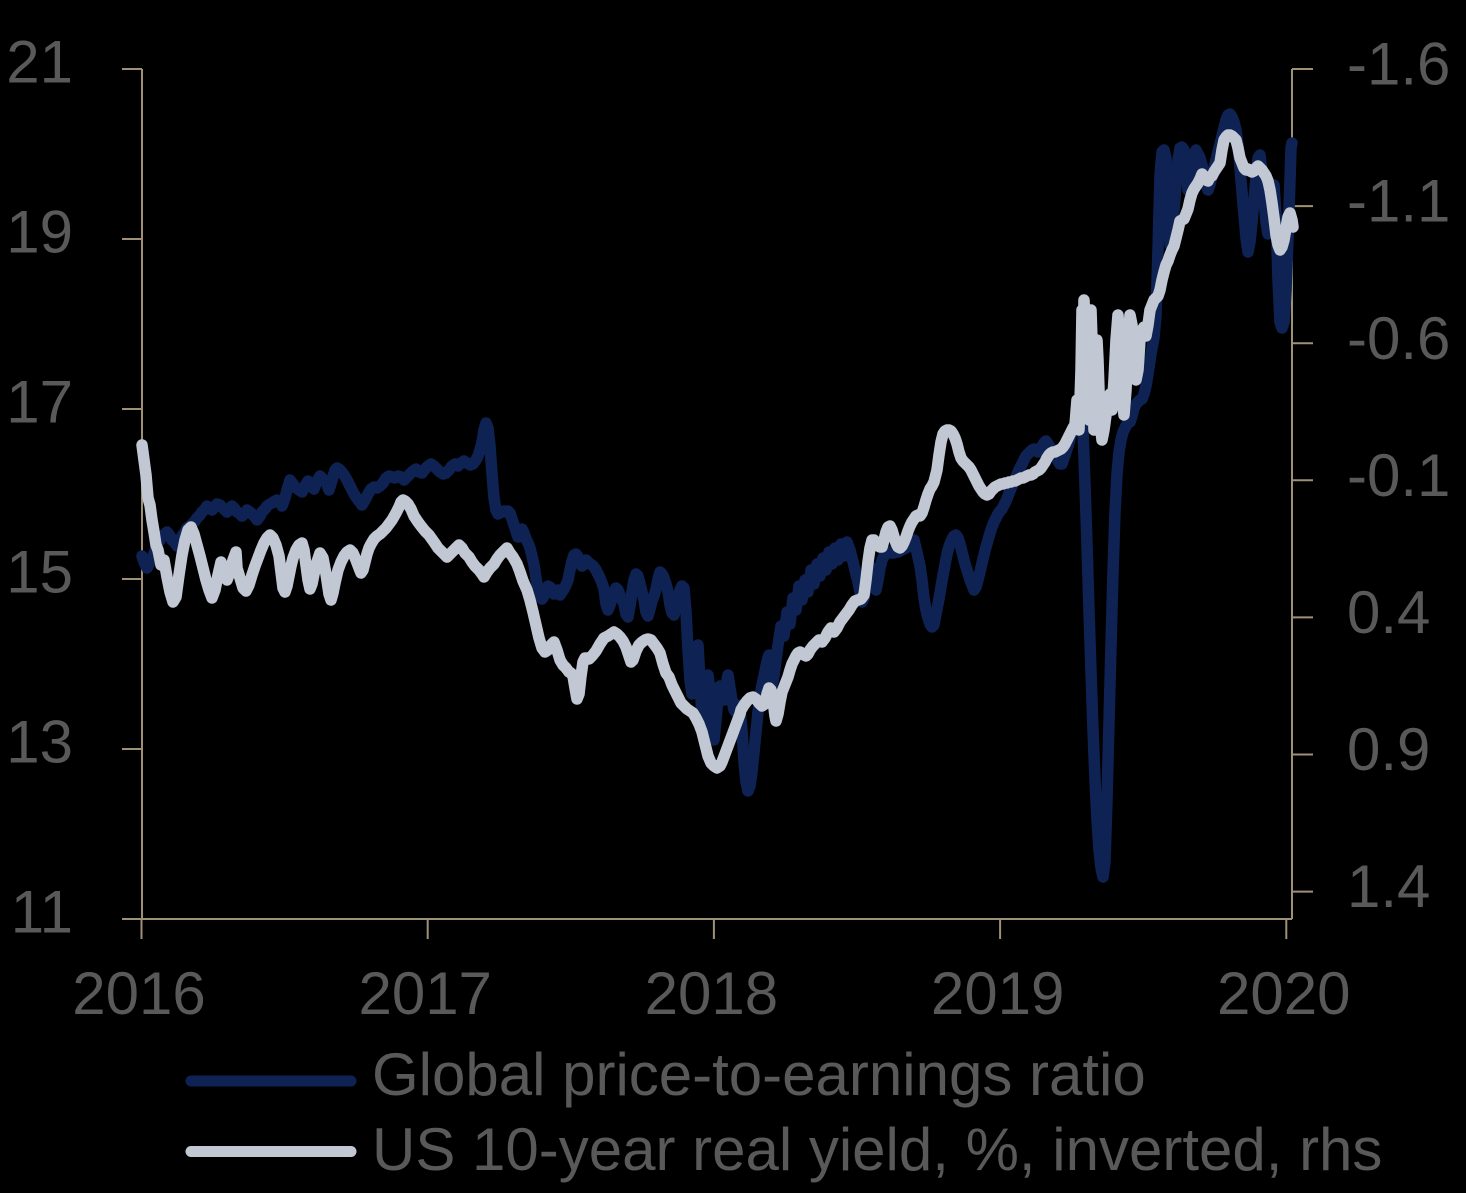 The image size is (1466, 1193). I want to click on svg-text:US 10-year real yield, %, inve: US 10-year real yield, %, inverted, rhs, so click(877, 1149).